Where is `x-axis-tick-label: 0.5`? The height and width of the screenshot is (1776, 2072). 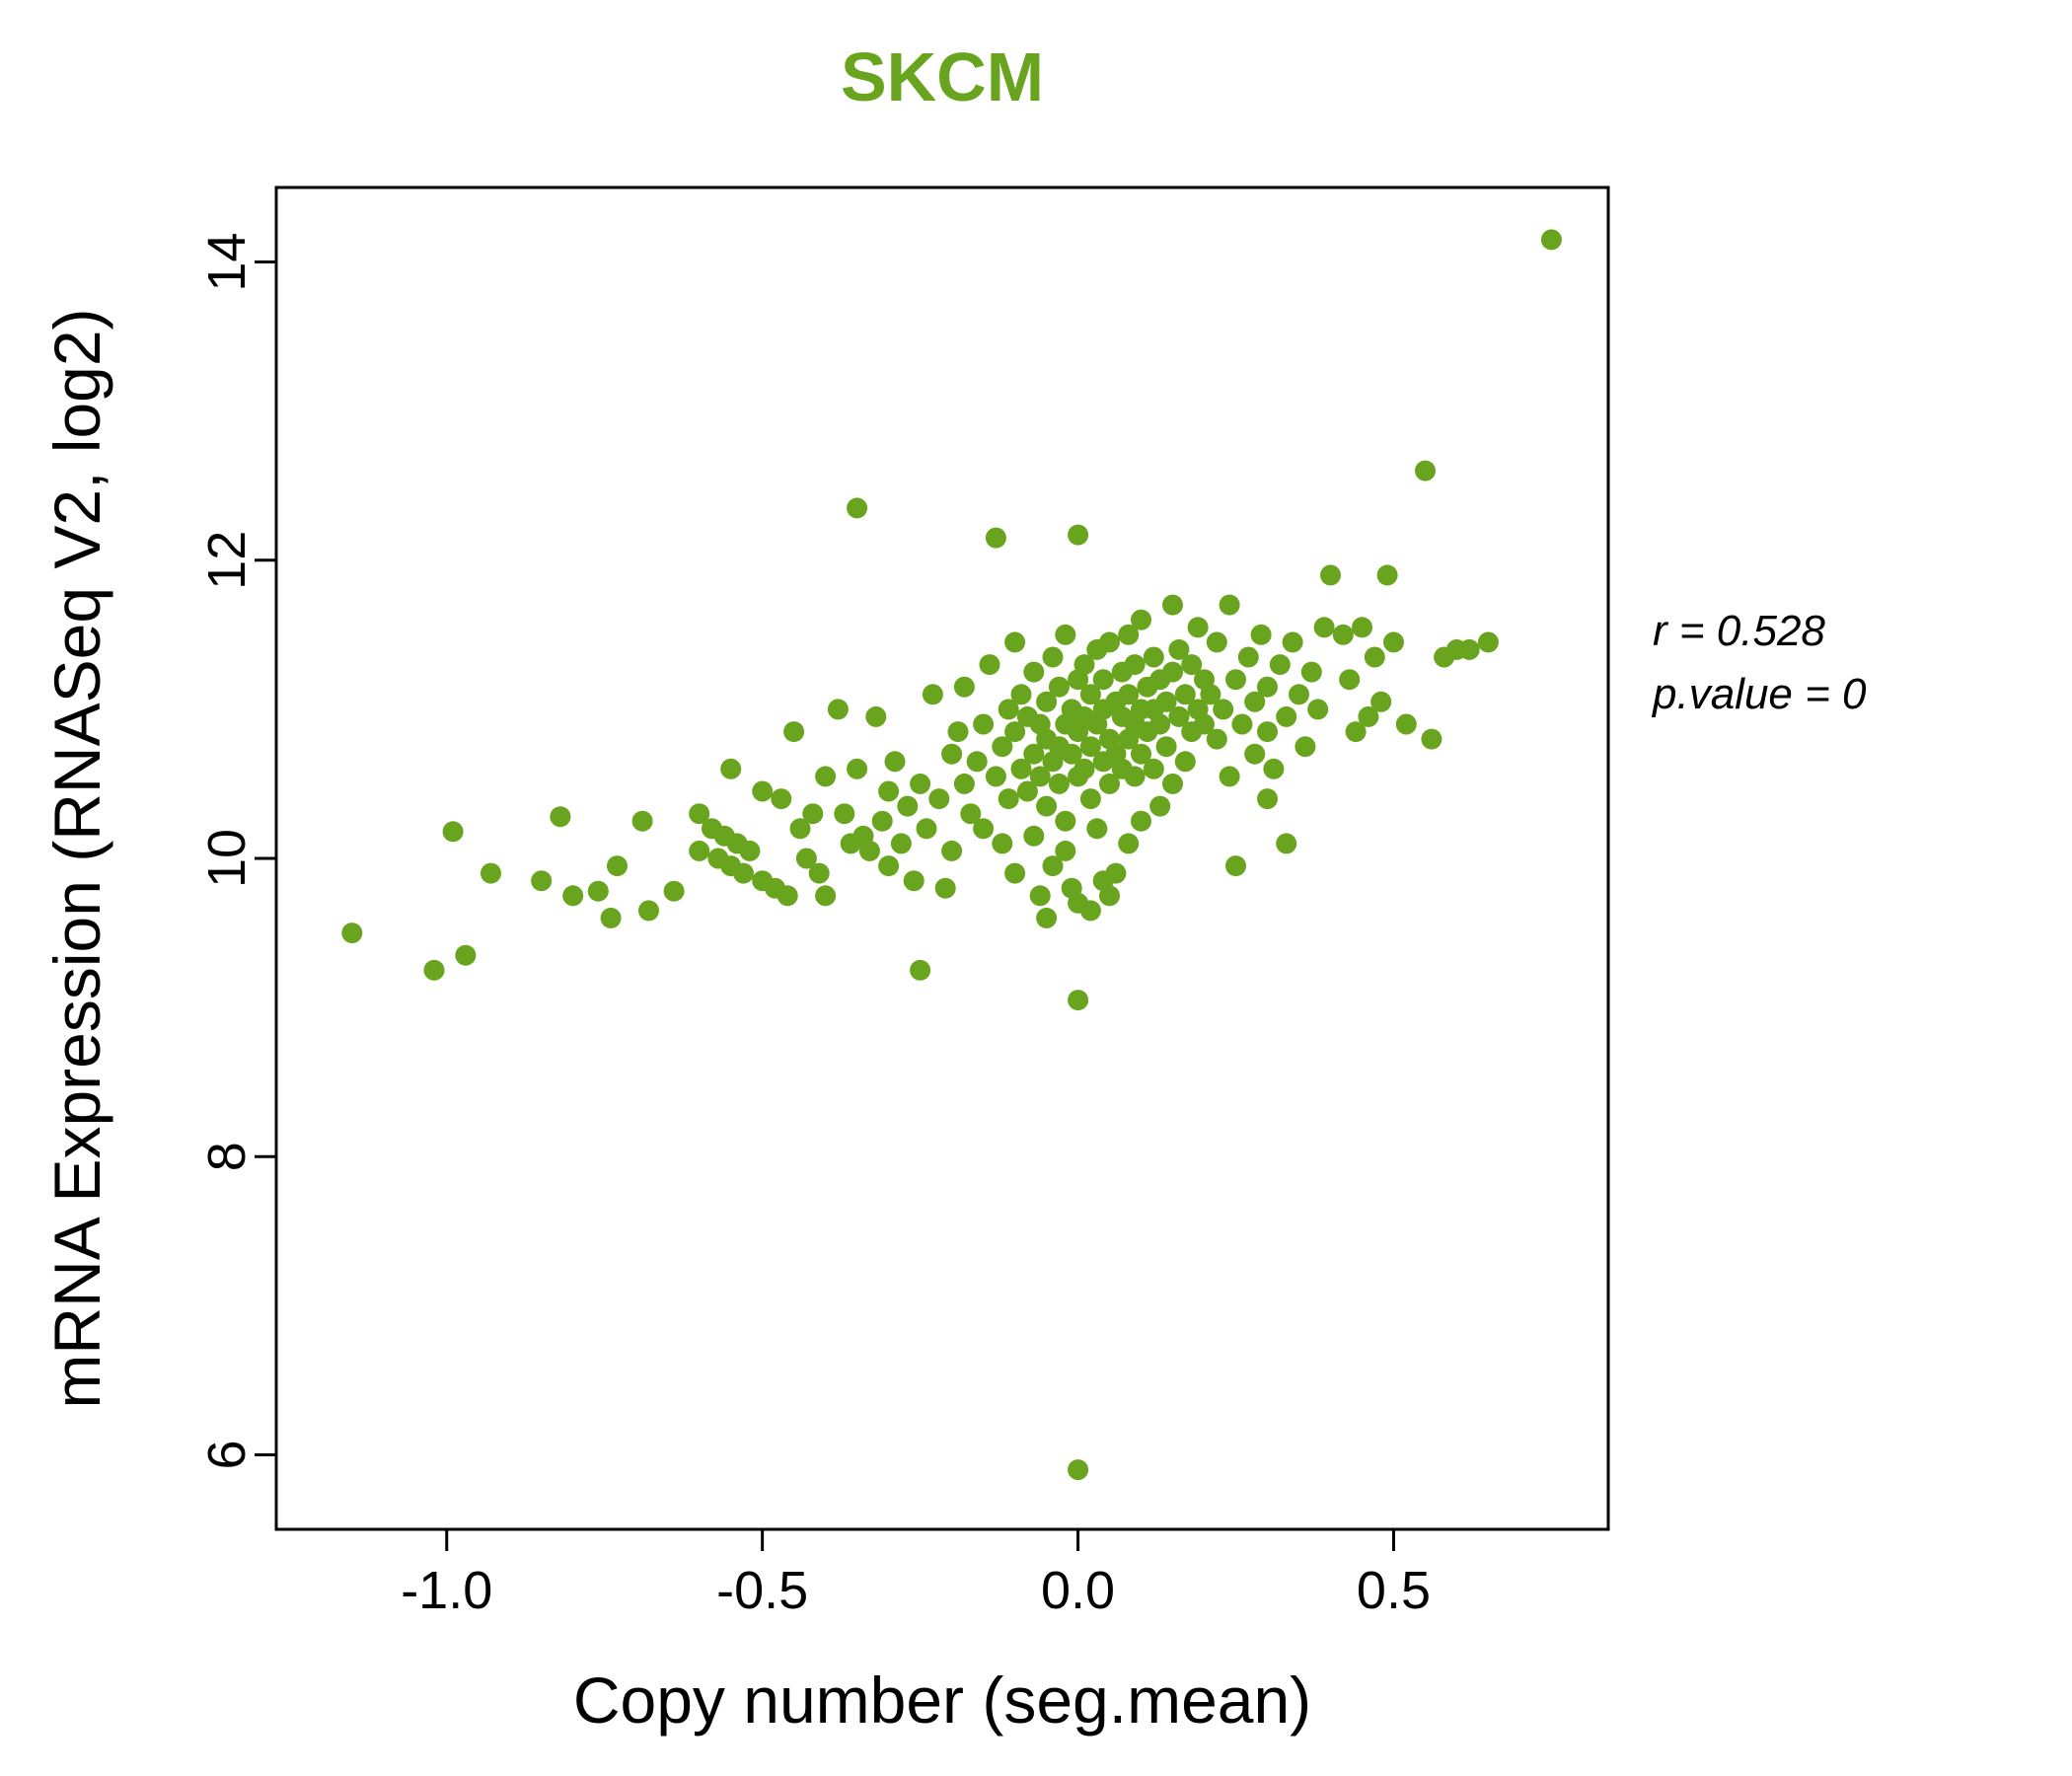 x-axis-tick-label: 0.5 is located at coordinates (1394, 1591).